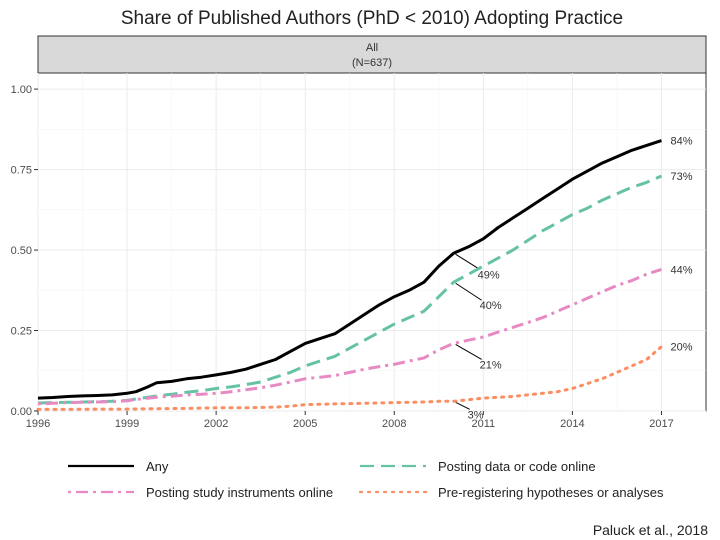  Describe the element at coordinates (491, 306) in the screenshot. I see `annotation-label: 40%` at that location.